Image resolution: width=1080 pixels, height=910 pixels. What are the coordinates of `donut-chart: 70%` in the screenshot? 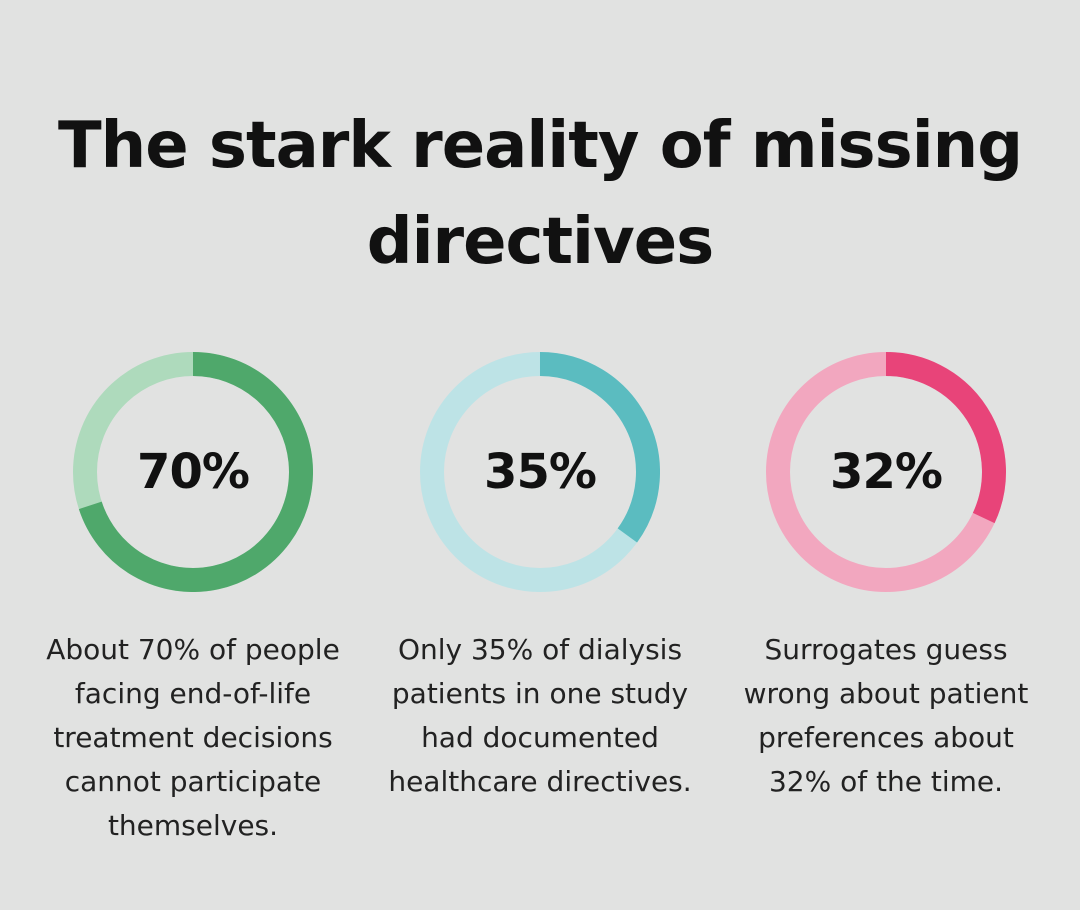 It's located at (193, 474).